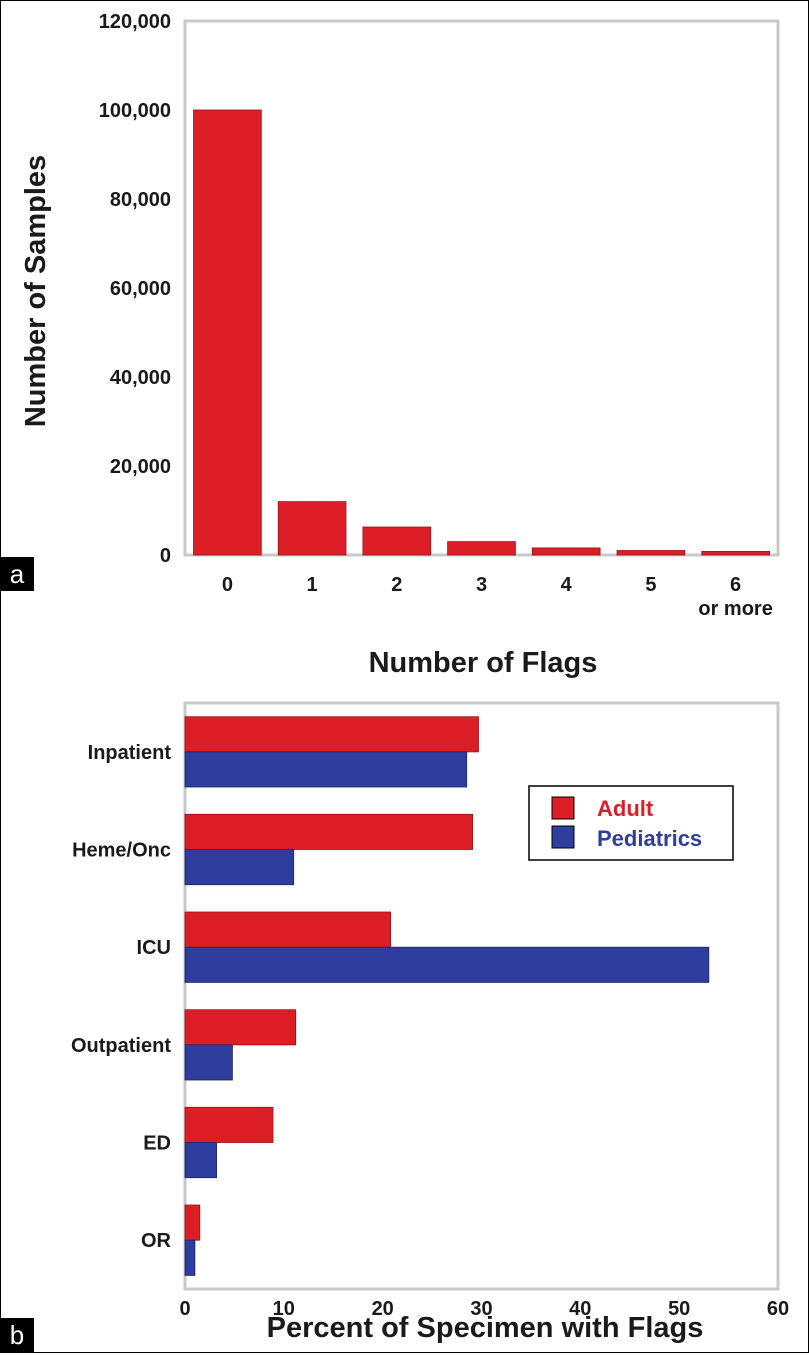 Image resolution: width=809 pixels, height=1357 pixels. What do you see at coordinates (135, 111) in the screenshot?
I see `panel-a-y-tick-label: 100,000` at bounding box center [135, 111].